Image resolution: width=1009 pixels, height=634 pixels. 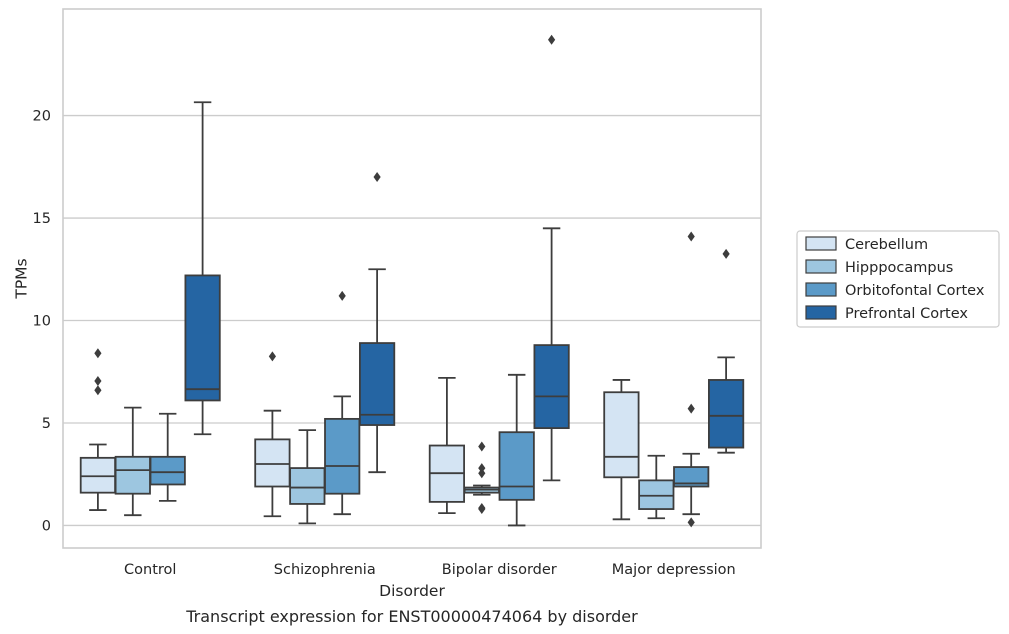 I want to click on legend-frame, so click(x=898, y=279).